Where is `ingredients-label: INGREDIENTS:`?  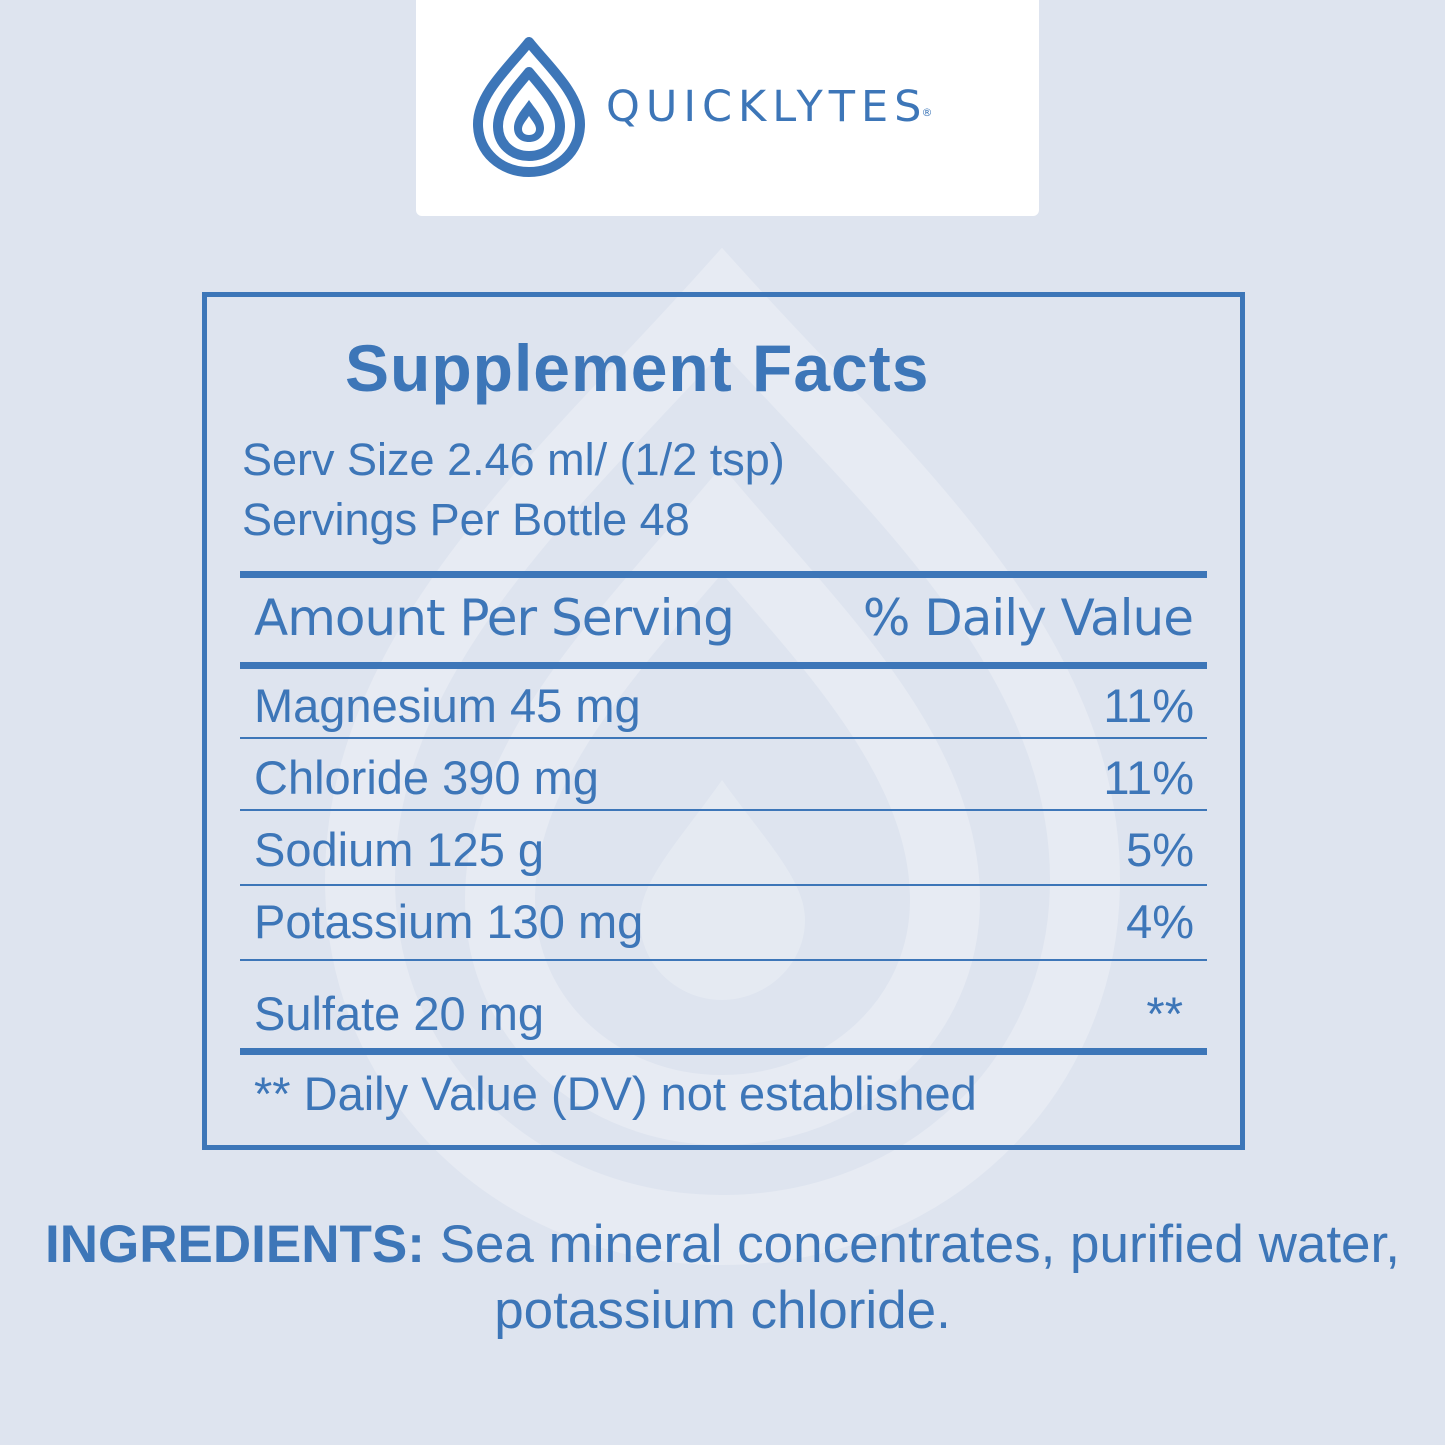 ingredients-label: INGREDIENTS: is located at coordinates (235, 1244).